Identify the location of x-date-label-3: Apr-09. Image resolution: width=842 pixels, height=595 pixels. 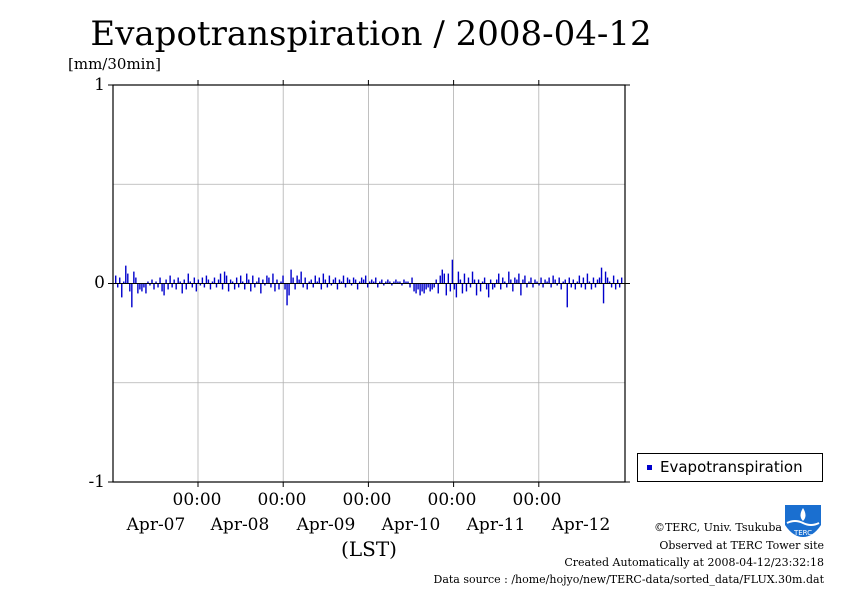
(326, 525).